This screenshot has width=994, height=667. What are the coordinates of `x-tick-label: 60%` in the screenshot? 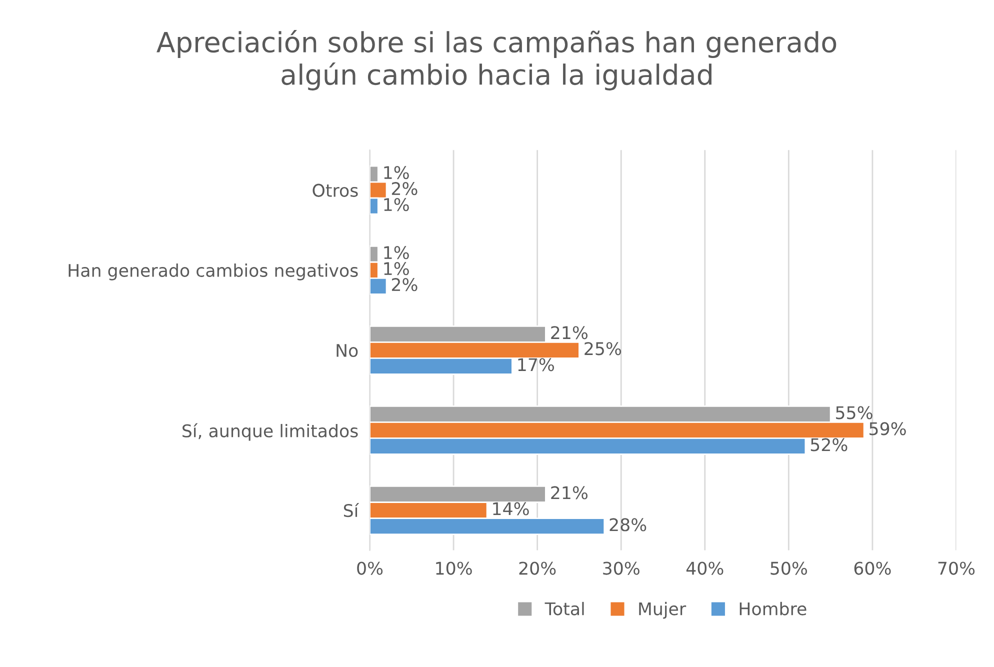 It's located at (872, 568).